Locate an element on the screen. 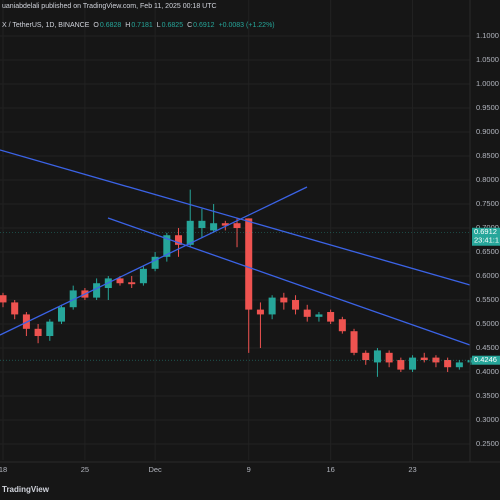 Image resolution: width=500 pixels, height=500 pixels. y-tick-label: 0.8500 is located at coordinates (487, 155).